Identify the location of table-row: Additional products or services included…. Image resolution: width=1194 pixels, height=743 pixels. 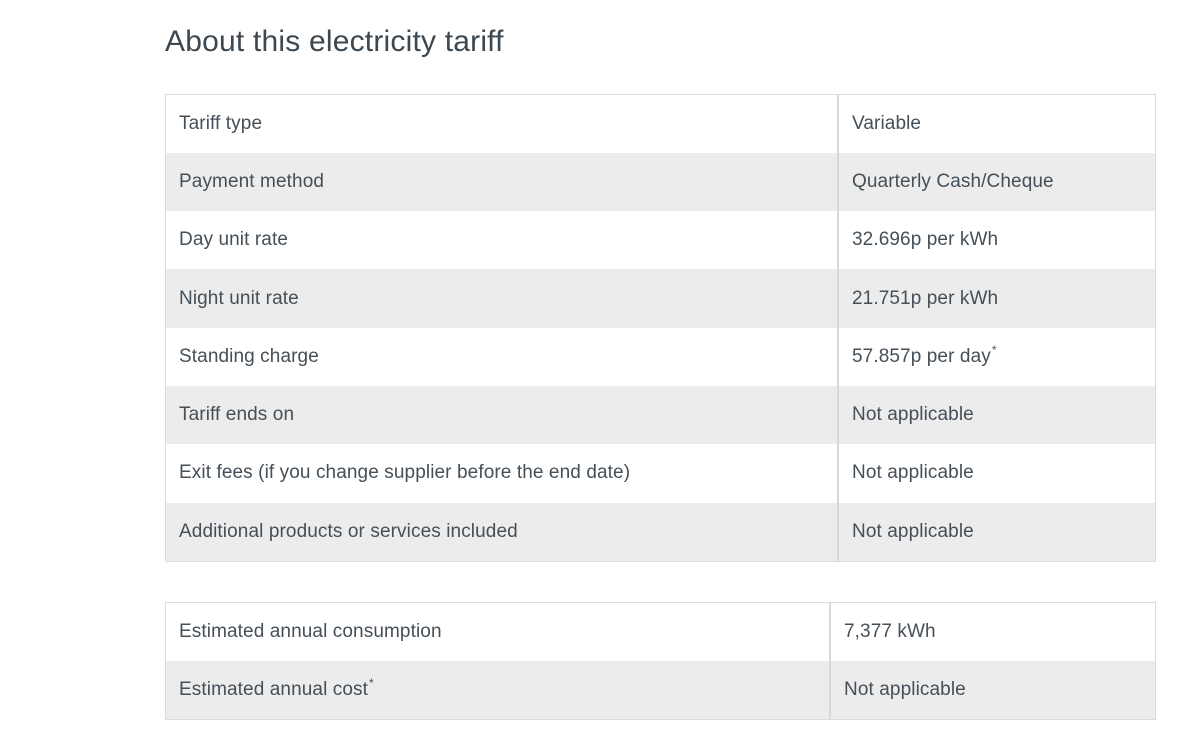
(660, 531).